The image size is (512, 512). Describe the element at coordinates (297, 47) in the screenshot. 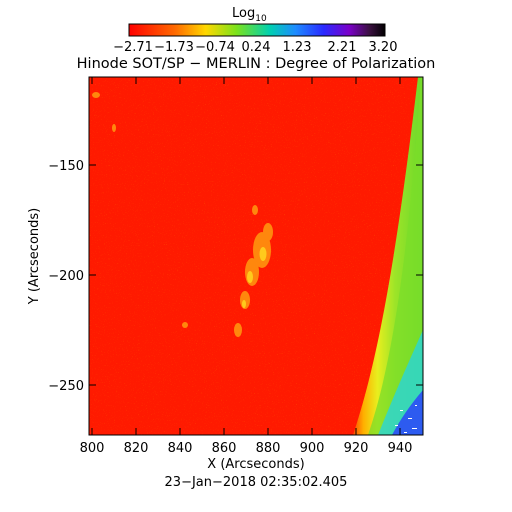

I see `colorbar-tick-label: 1.23` at that location.